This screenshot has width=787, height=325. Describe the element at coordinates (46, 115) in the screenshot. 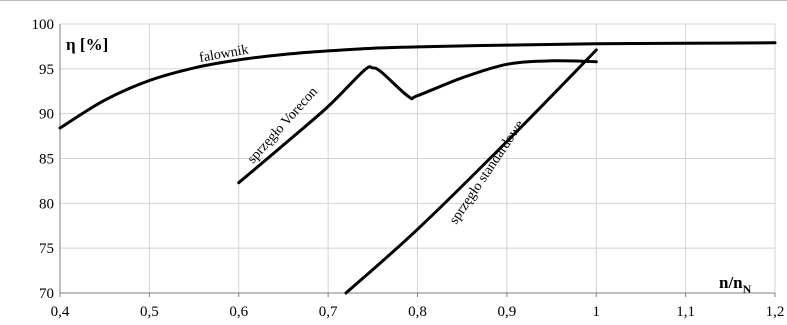

I see `y-tick-label: 90` at that location.